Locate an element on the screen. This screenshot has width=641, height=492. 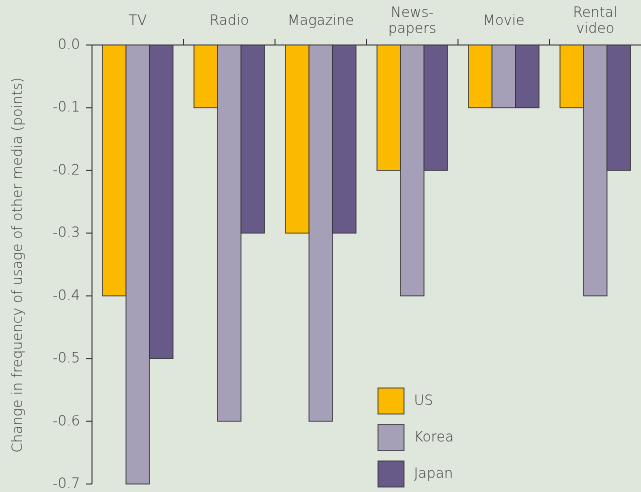
y-tick-label: -0.5 is located at coordinates (66, 359).